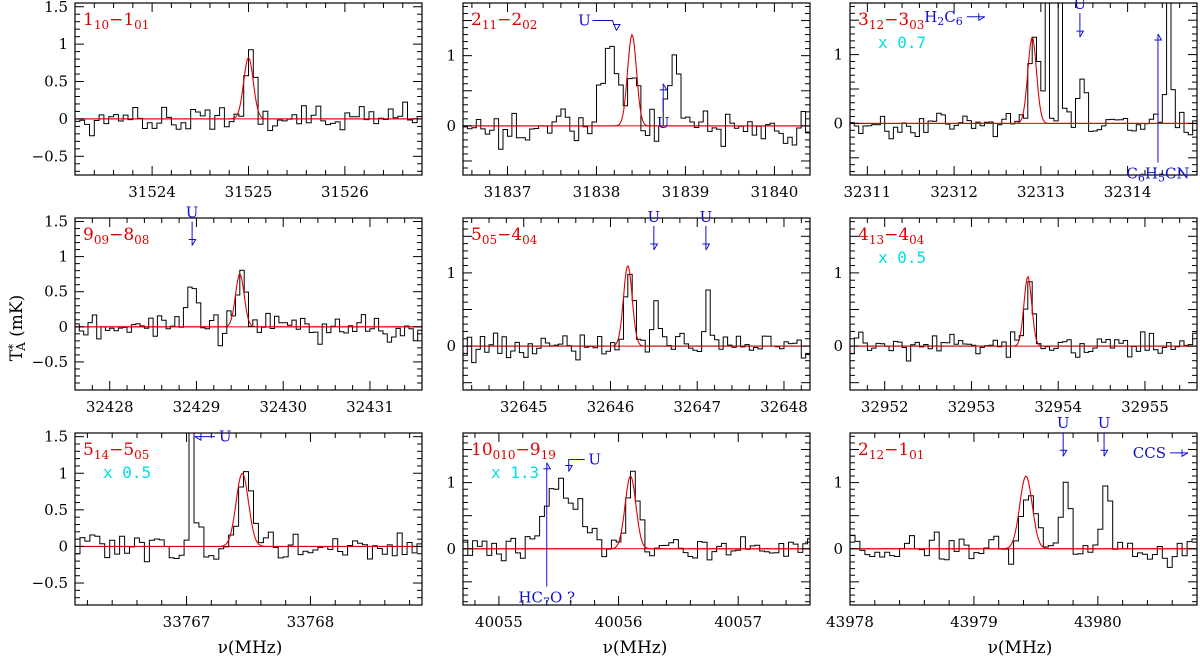 This screenshot has height=659, width=1200. I want to click on transition-subscript: 04, so click(917, 240).